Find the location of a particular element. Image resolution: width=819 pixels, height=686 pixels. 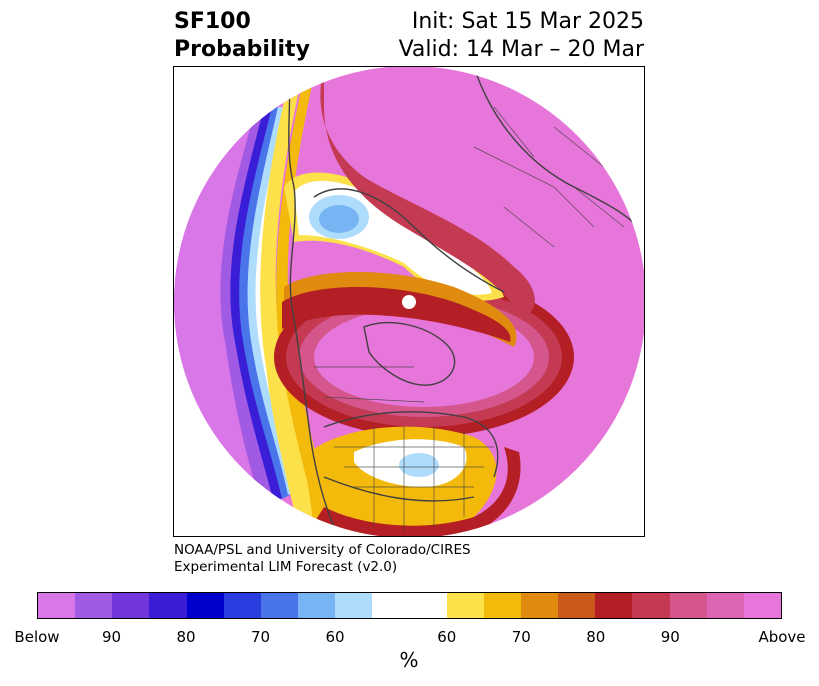

colorbar-tick-label: Below is located at coordinates (37, 637).